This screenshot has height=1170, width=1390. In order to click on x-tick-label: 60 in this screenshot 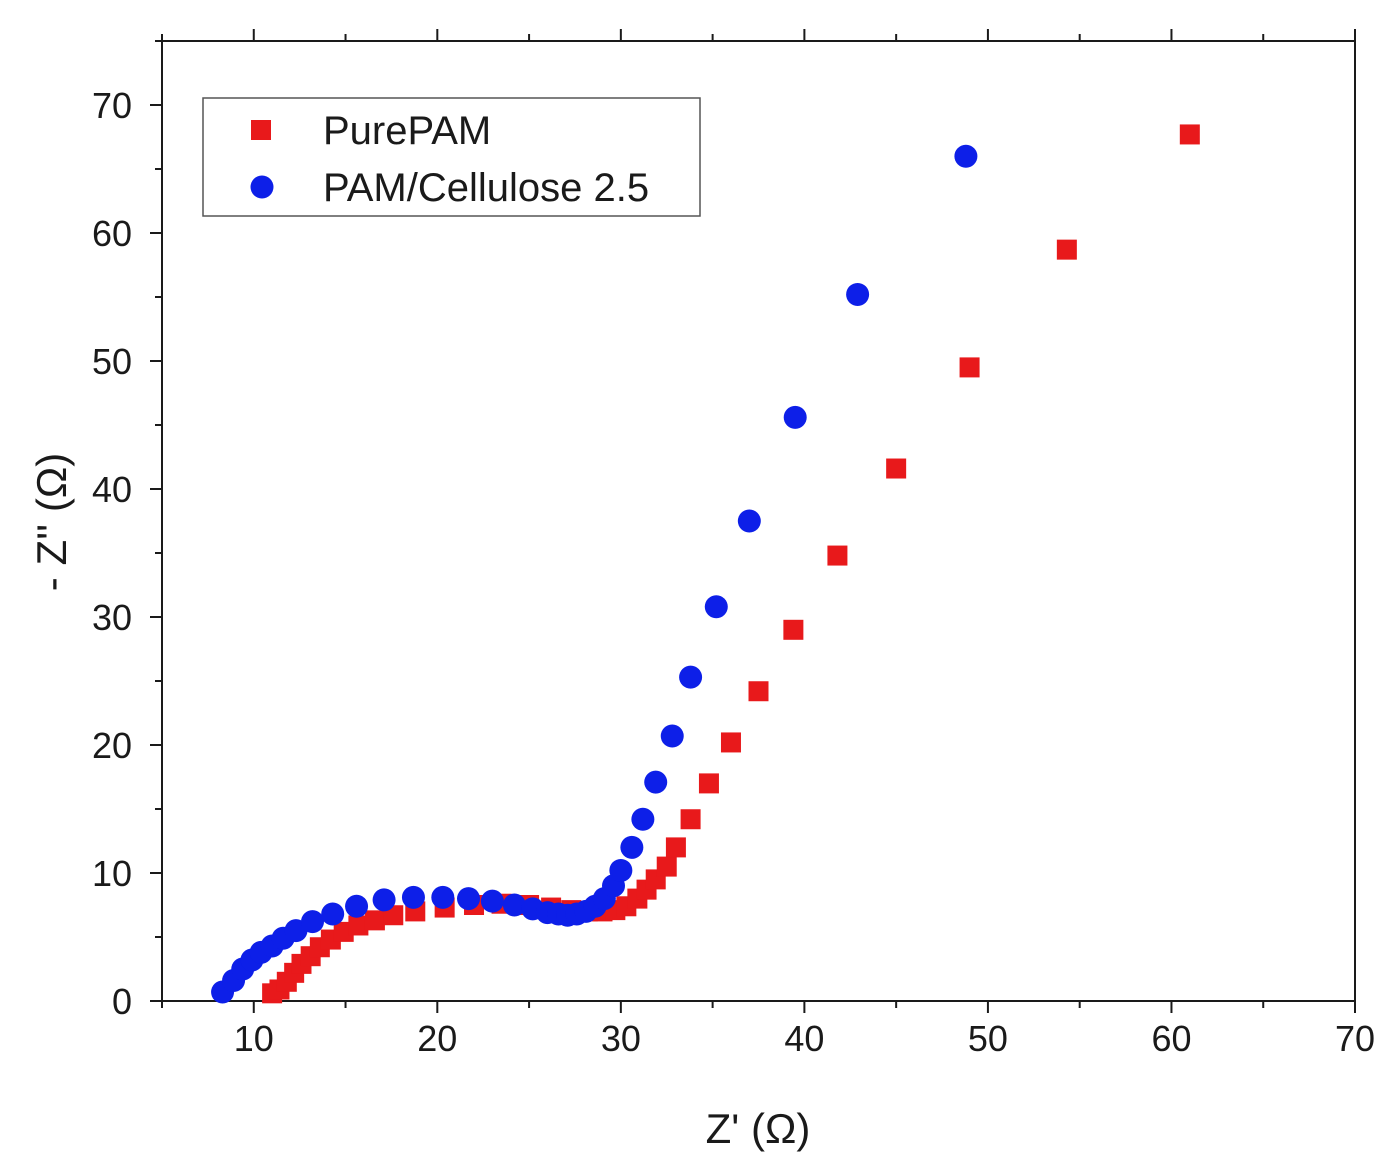, I will do `click(1171, 1038)`.